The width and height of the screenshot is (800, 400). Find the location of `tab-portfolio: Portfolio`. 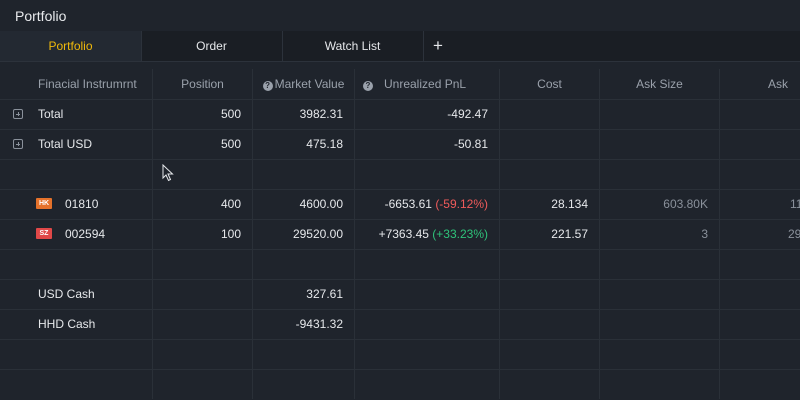

tab-portfolio: Portfolio is located at coordinates (71, 46).